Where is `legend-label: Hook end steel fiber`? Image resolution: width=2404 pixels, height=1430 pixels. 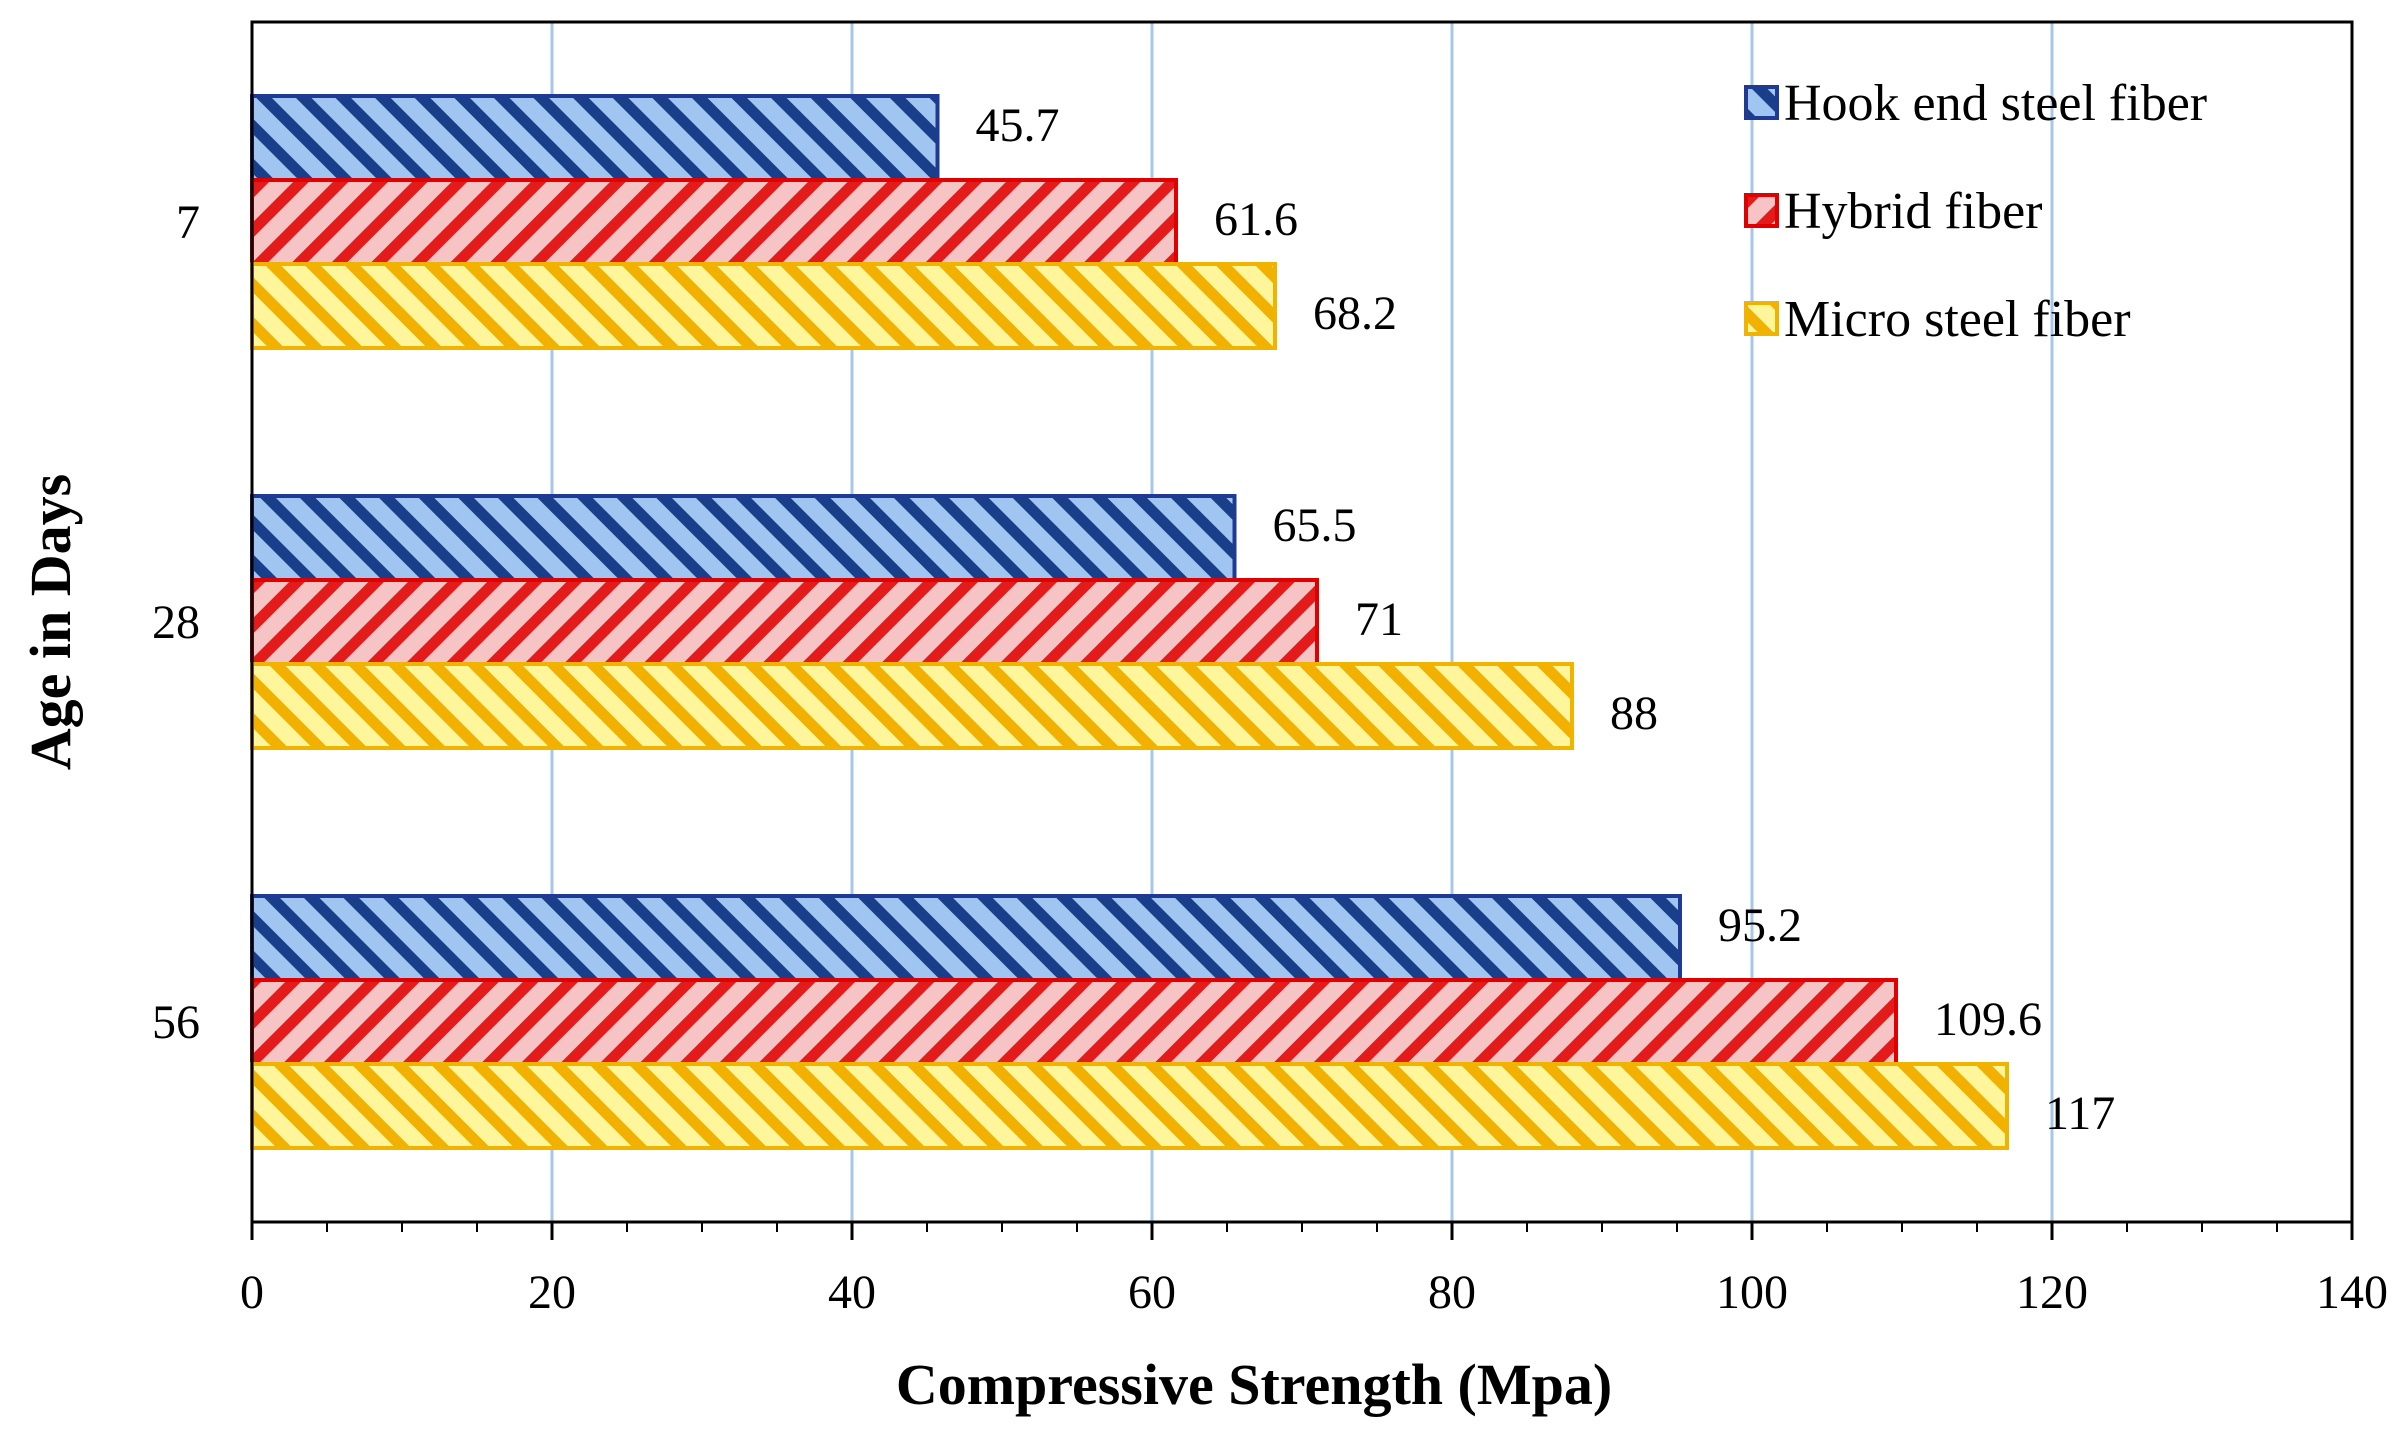 legend-label: Hook end steel fiber is located at coordinates (1995, 103).